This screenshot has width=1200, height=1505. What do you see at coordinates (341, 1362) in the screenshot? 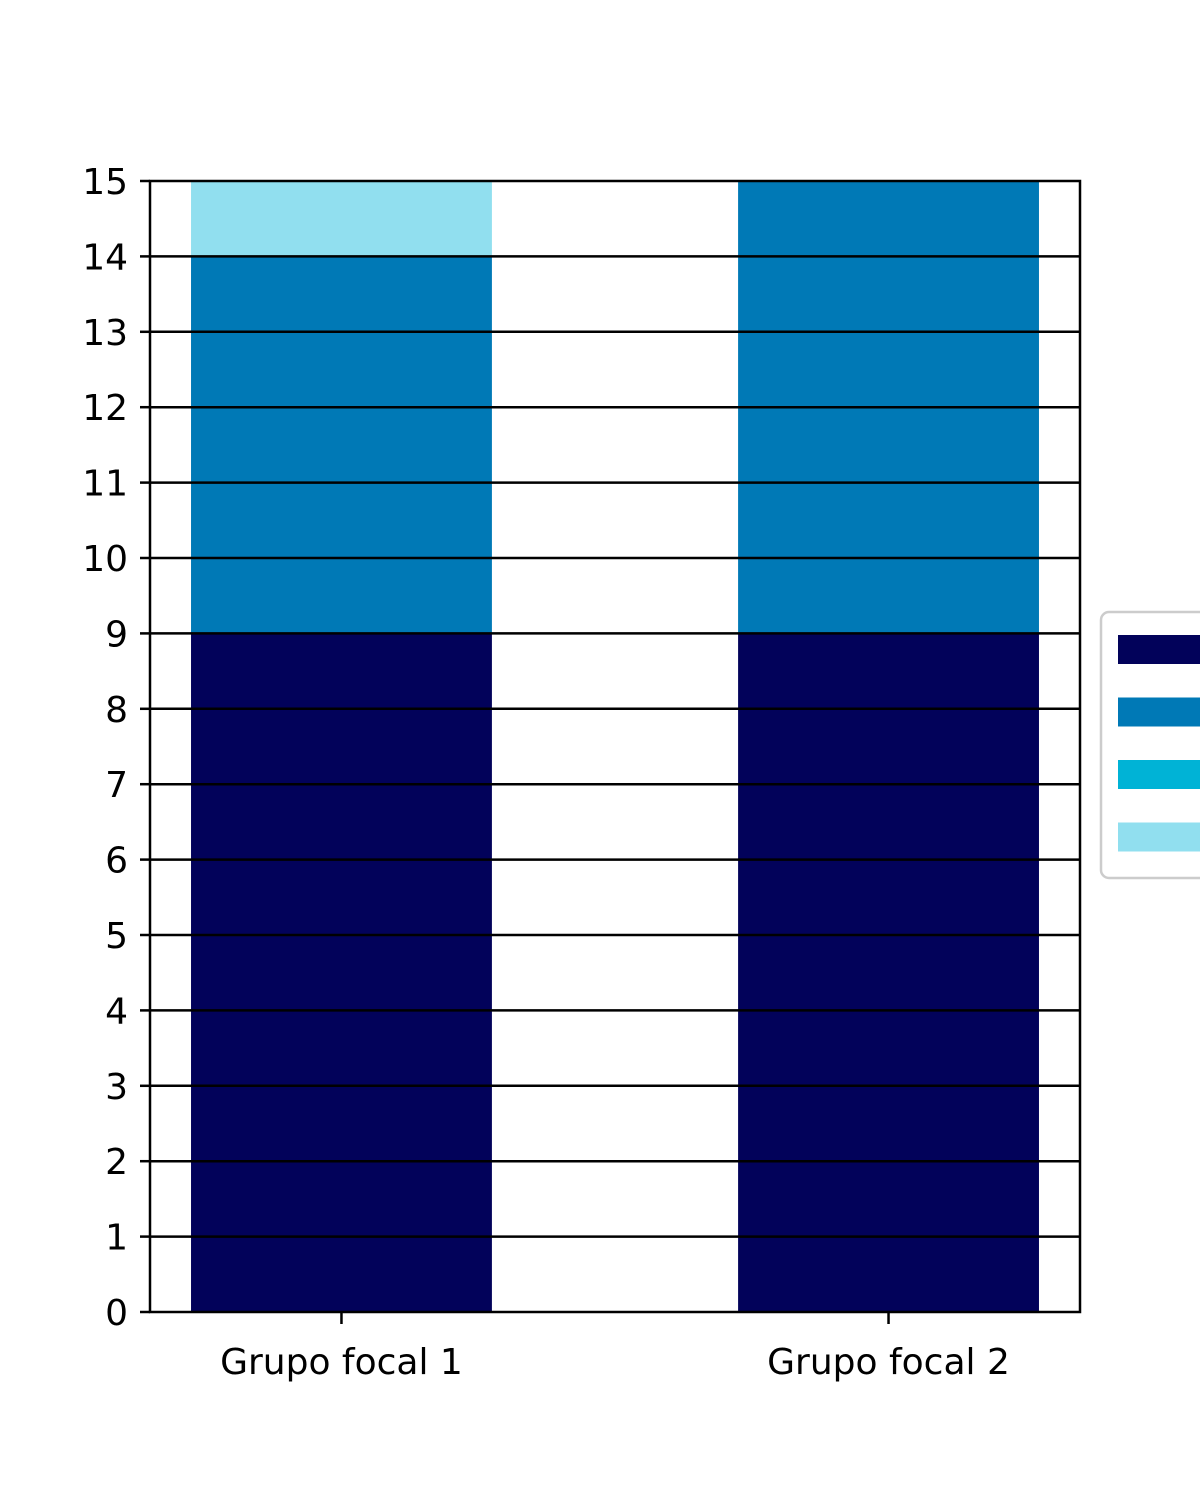
I see `x-tick-label-1: Grupo focal 1` at bounding box center [341, 1362].